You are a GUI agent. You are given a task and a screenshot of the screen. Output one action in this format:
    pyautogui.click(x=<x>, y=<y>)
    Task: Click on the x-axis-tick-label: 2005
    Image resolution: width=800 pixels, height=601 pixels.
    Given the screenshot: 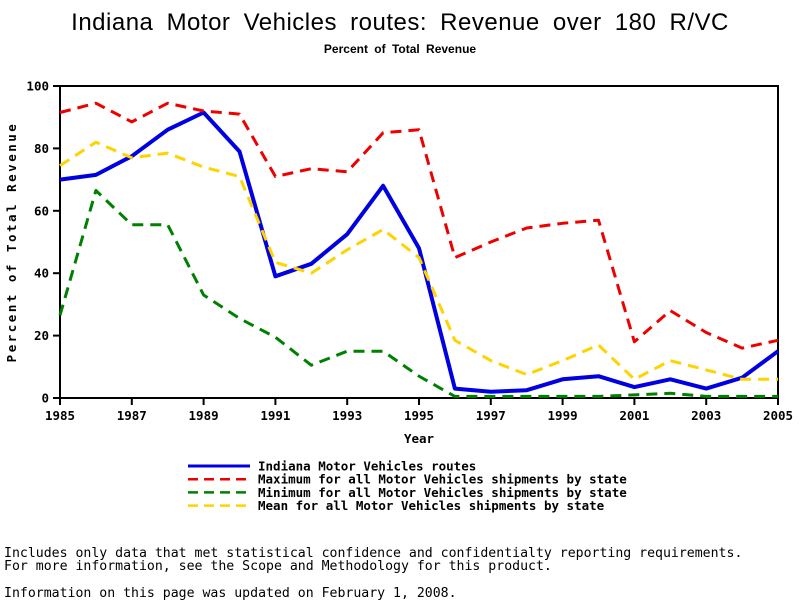 What is the action you would take?
    pyautogui.click(x=778, y=415)
    